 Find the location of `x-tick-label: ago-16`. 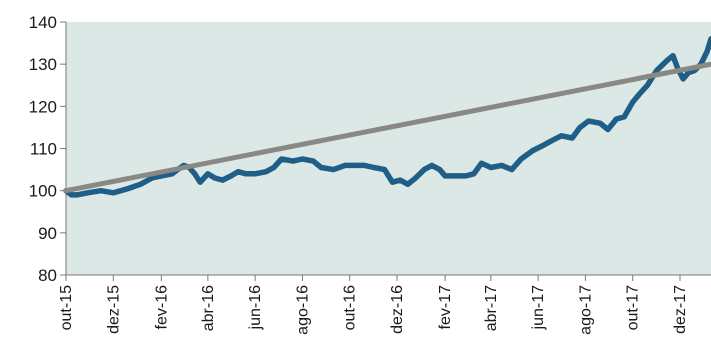

x-tick-label: ago-16 is located at coordinates (302, 310).